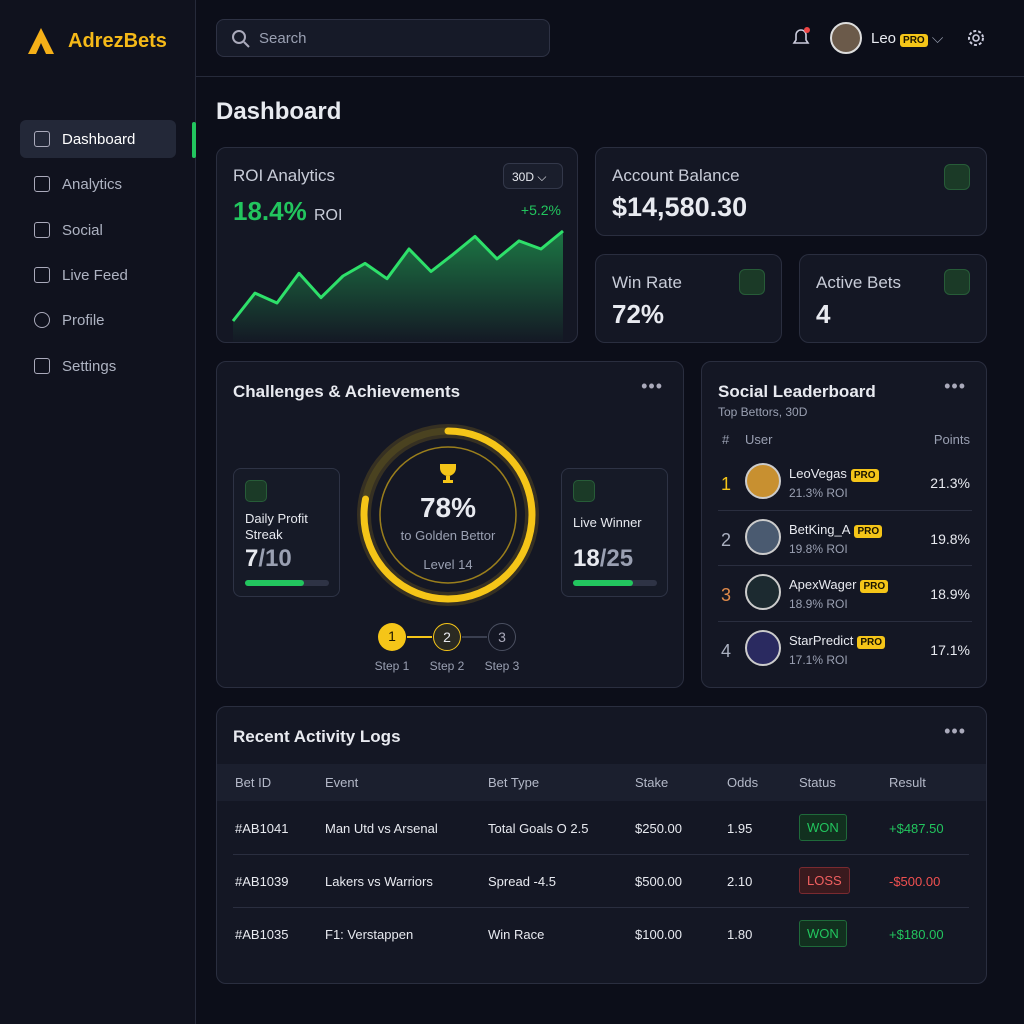  What do you see at coordinates (381, 828) in the screenshot?
I see `cell: Man Utd vs Arsenal` at bounding box center [381, 828].